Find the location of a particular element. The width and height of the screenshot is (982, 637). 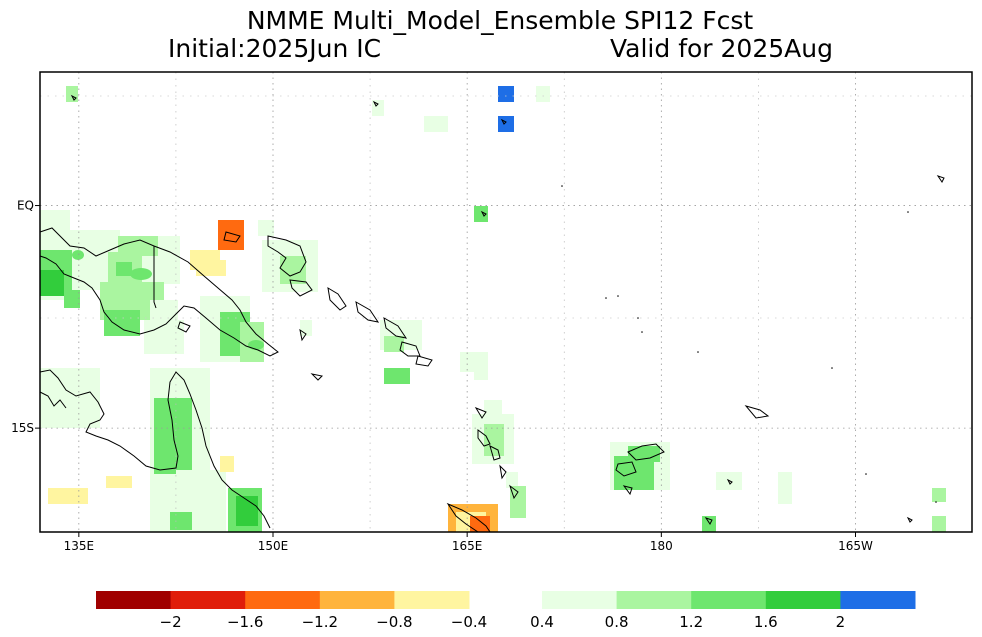

colorbar-label: 0.4 is located at coordinates (542, 622).